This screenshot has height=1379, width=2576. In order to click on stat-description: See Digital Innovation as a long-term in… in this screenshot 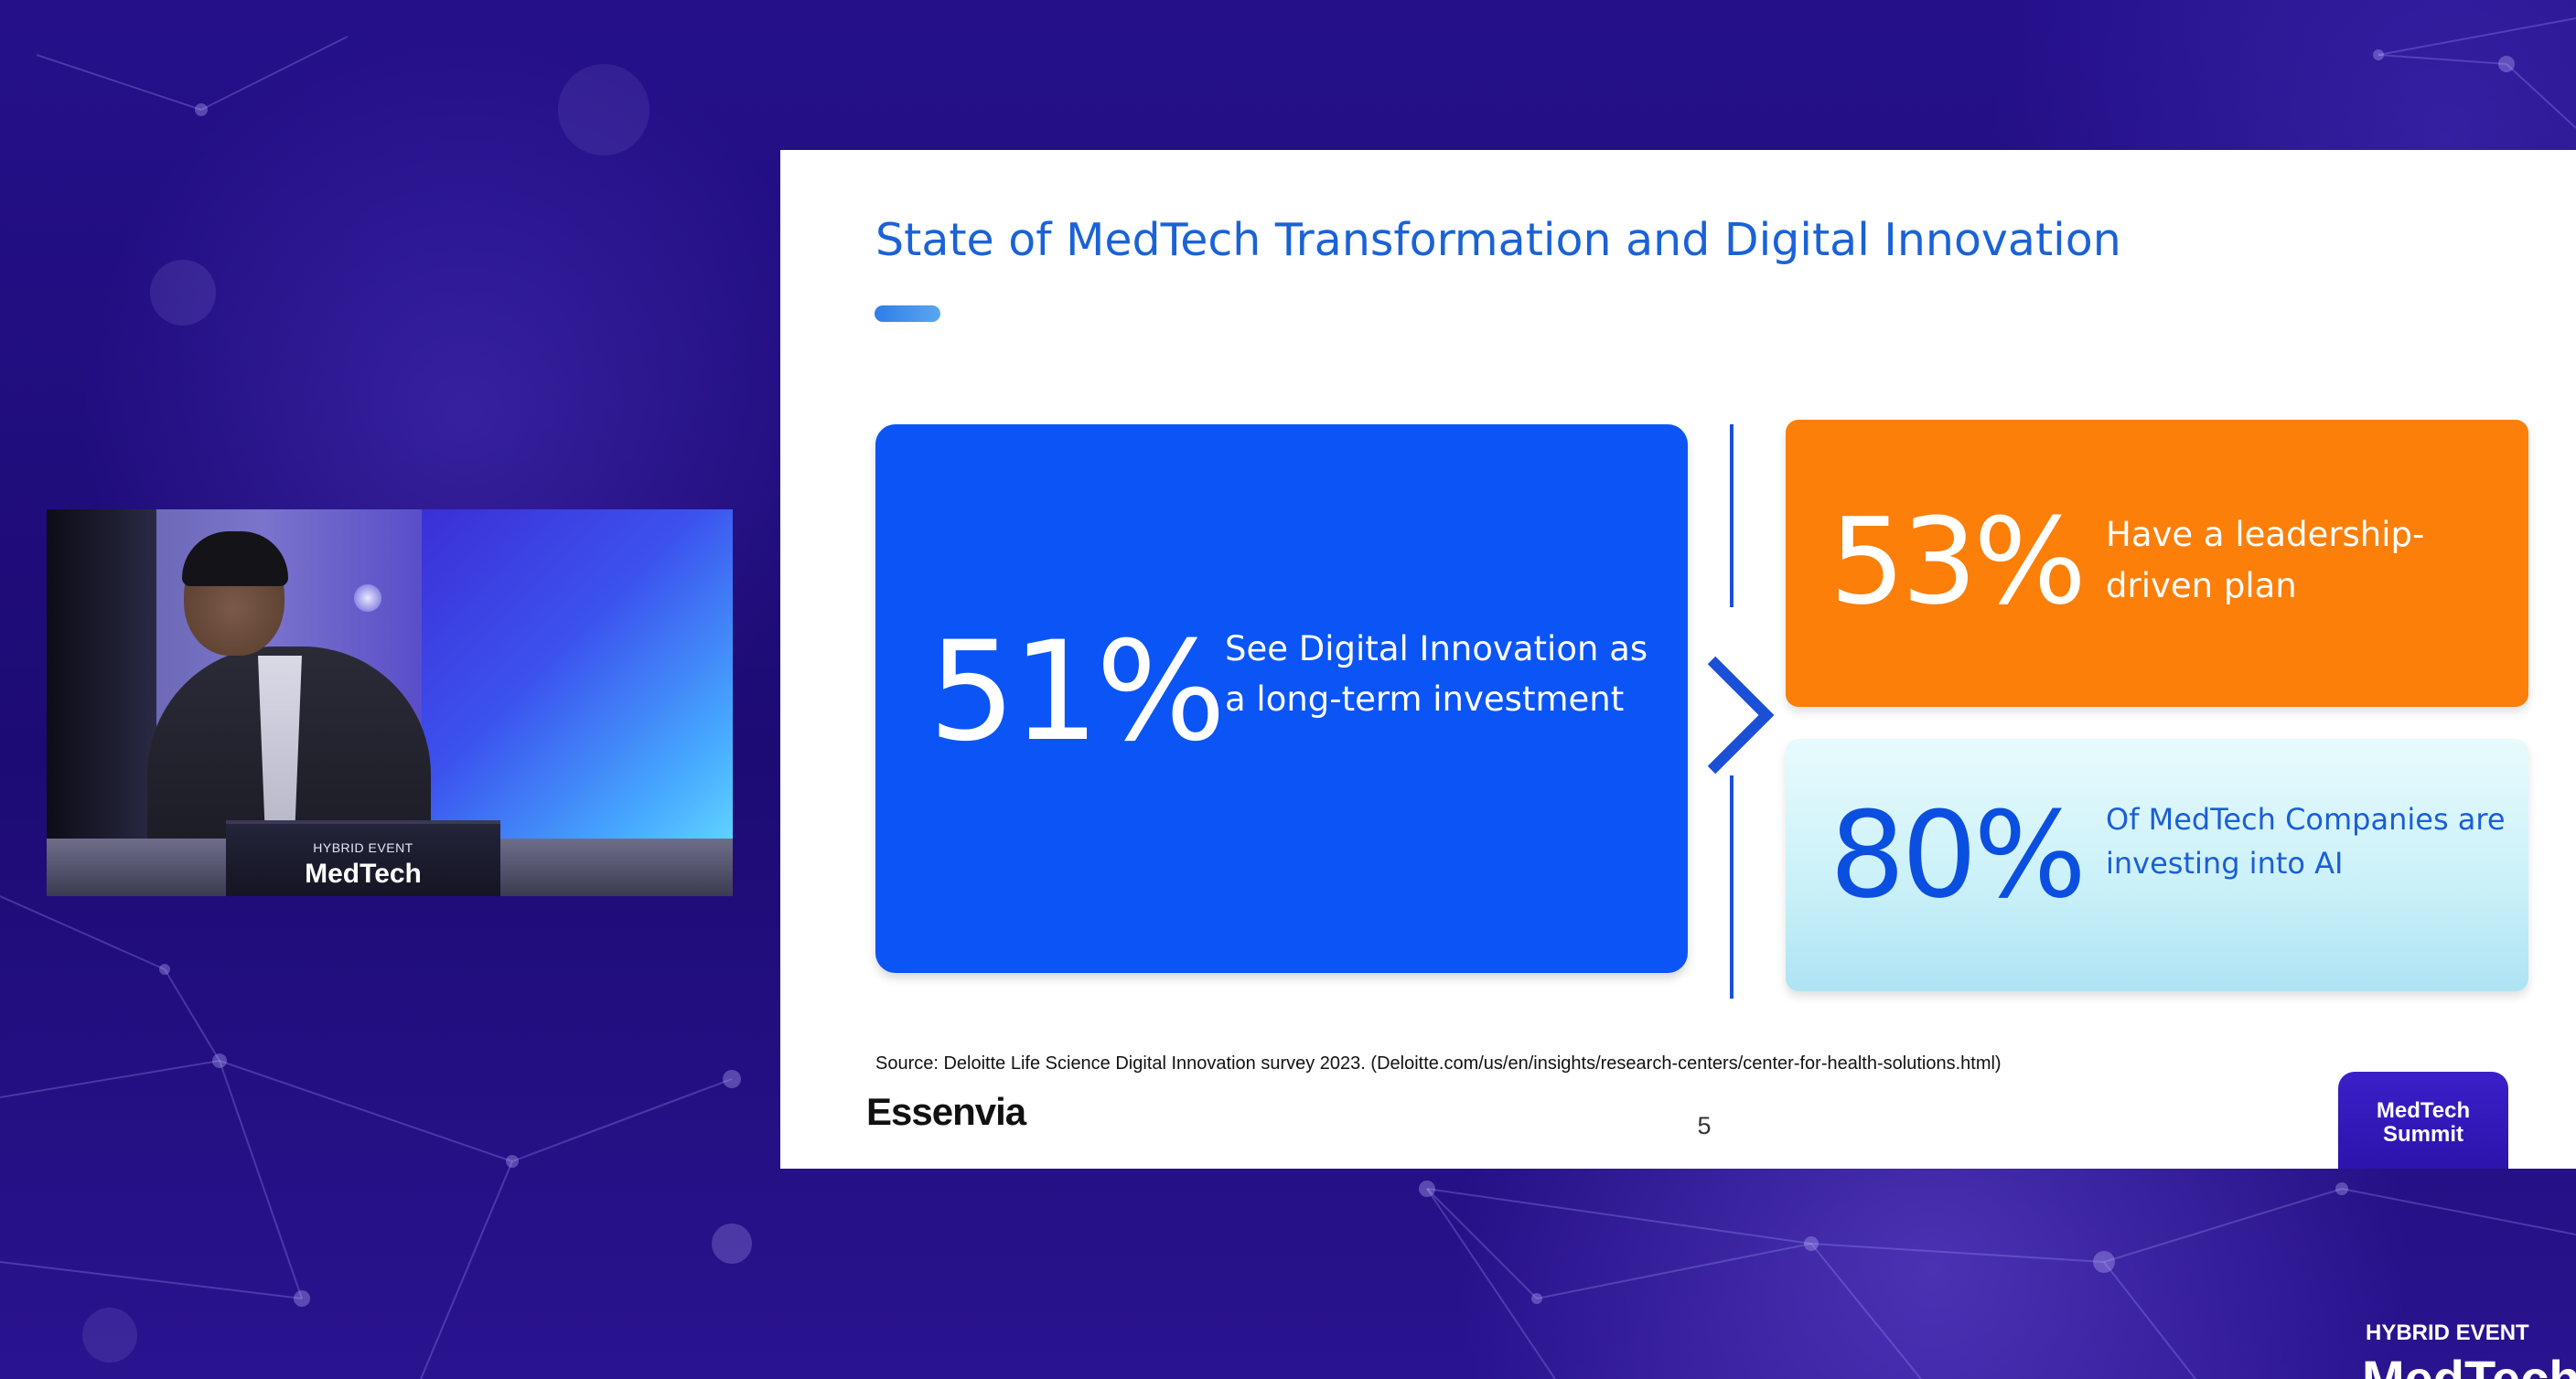, I will do `click(1436, 674)`.